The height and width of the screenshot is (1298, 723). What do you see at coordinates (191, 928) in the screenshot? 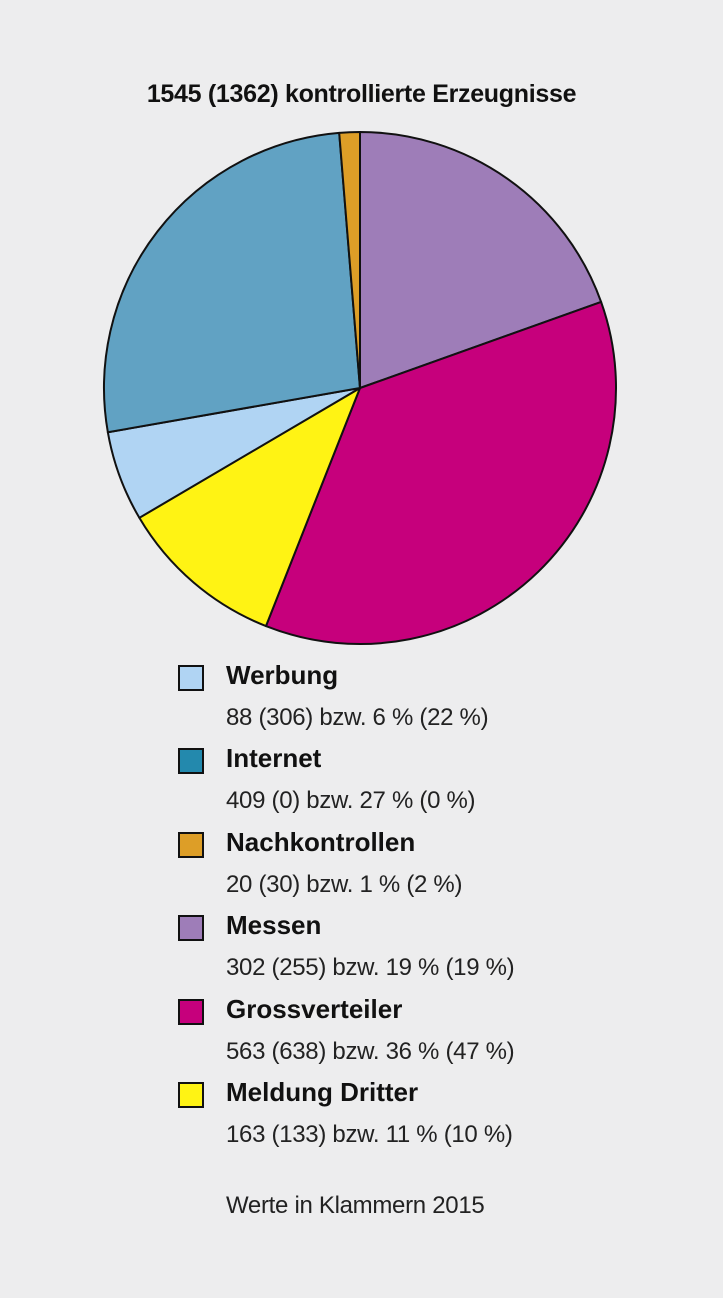
I see `legend-swatch-messen` at bounding box center [191, 928].